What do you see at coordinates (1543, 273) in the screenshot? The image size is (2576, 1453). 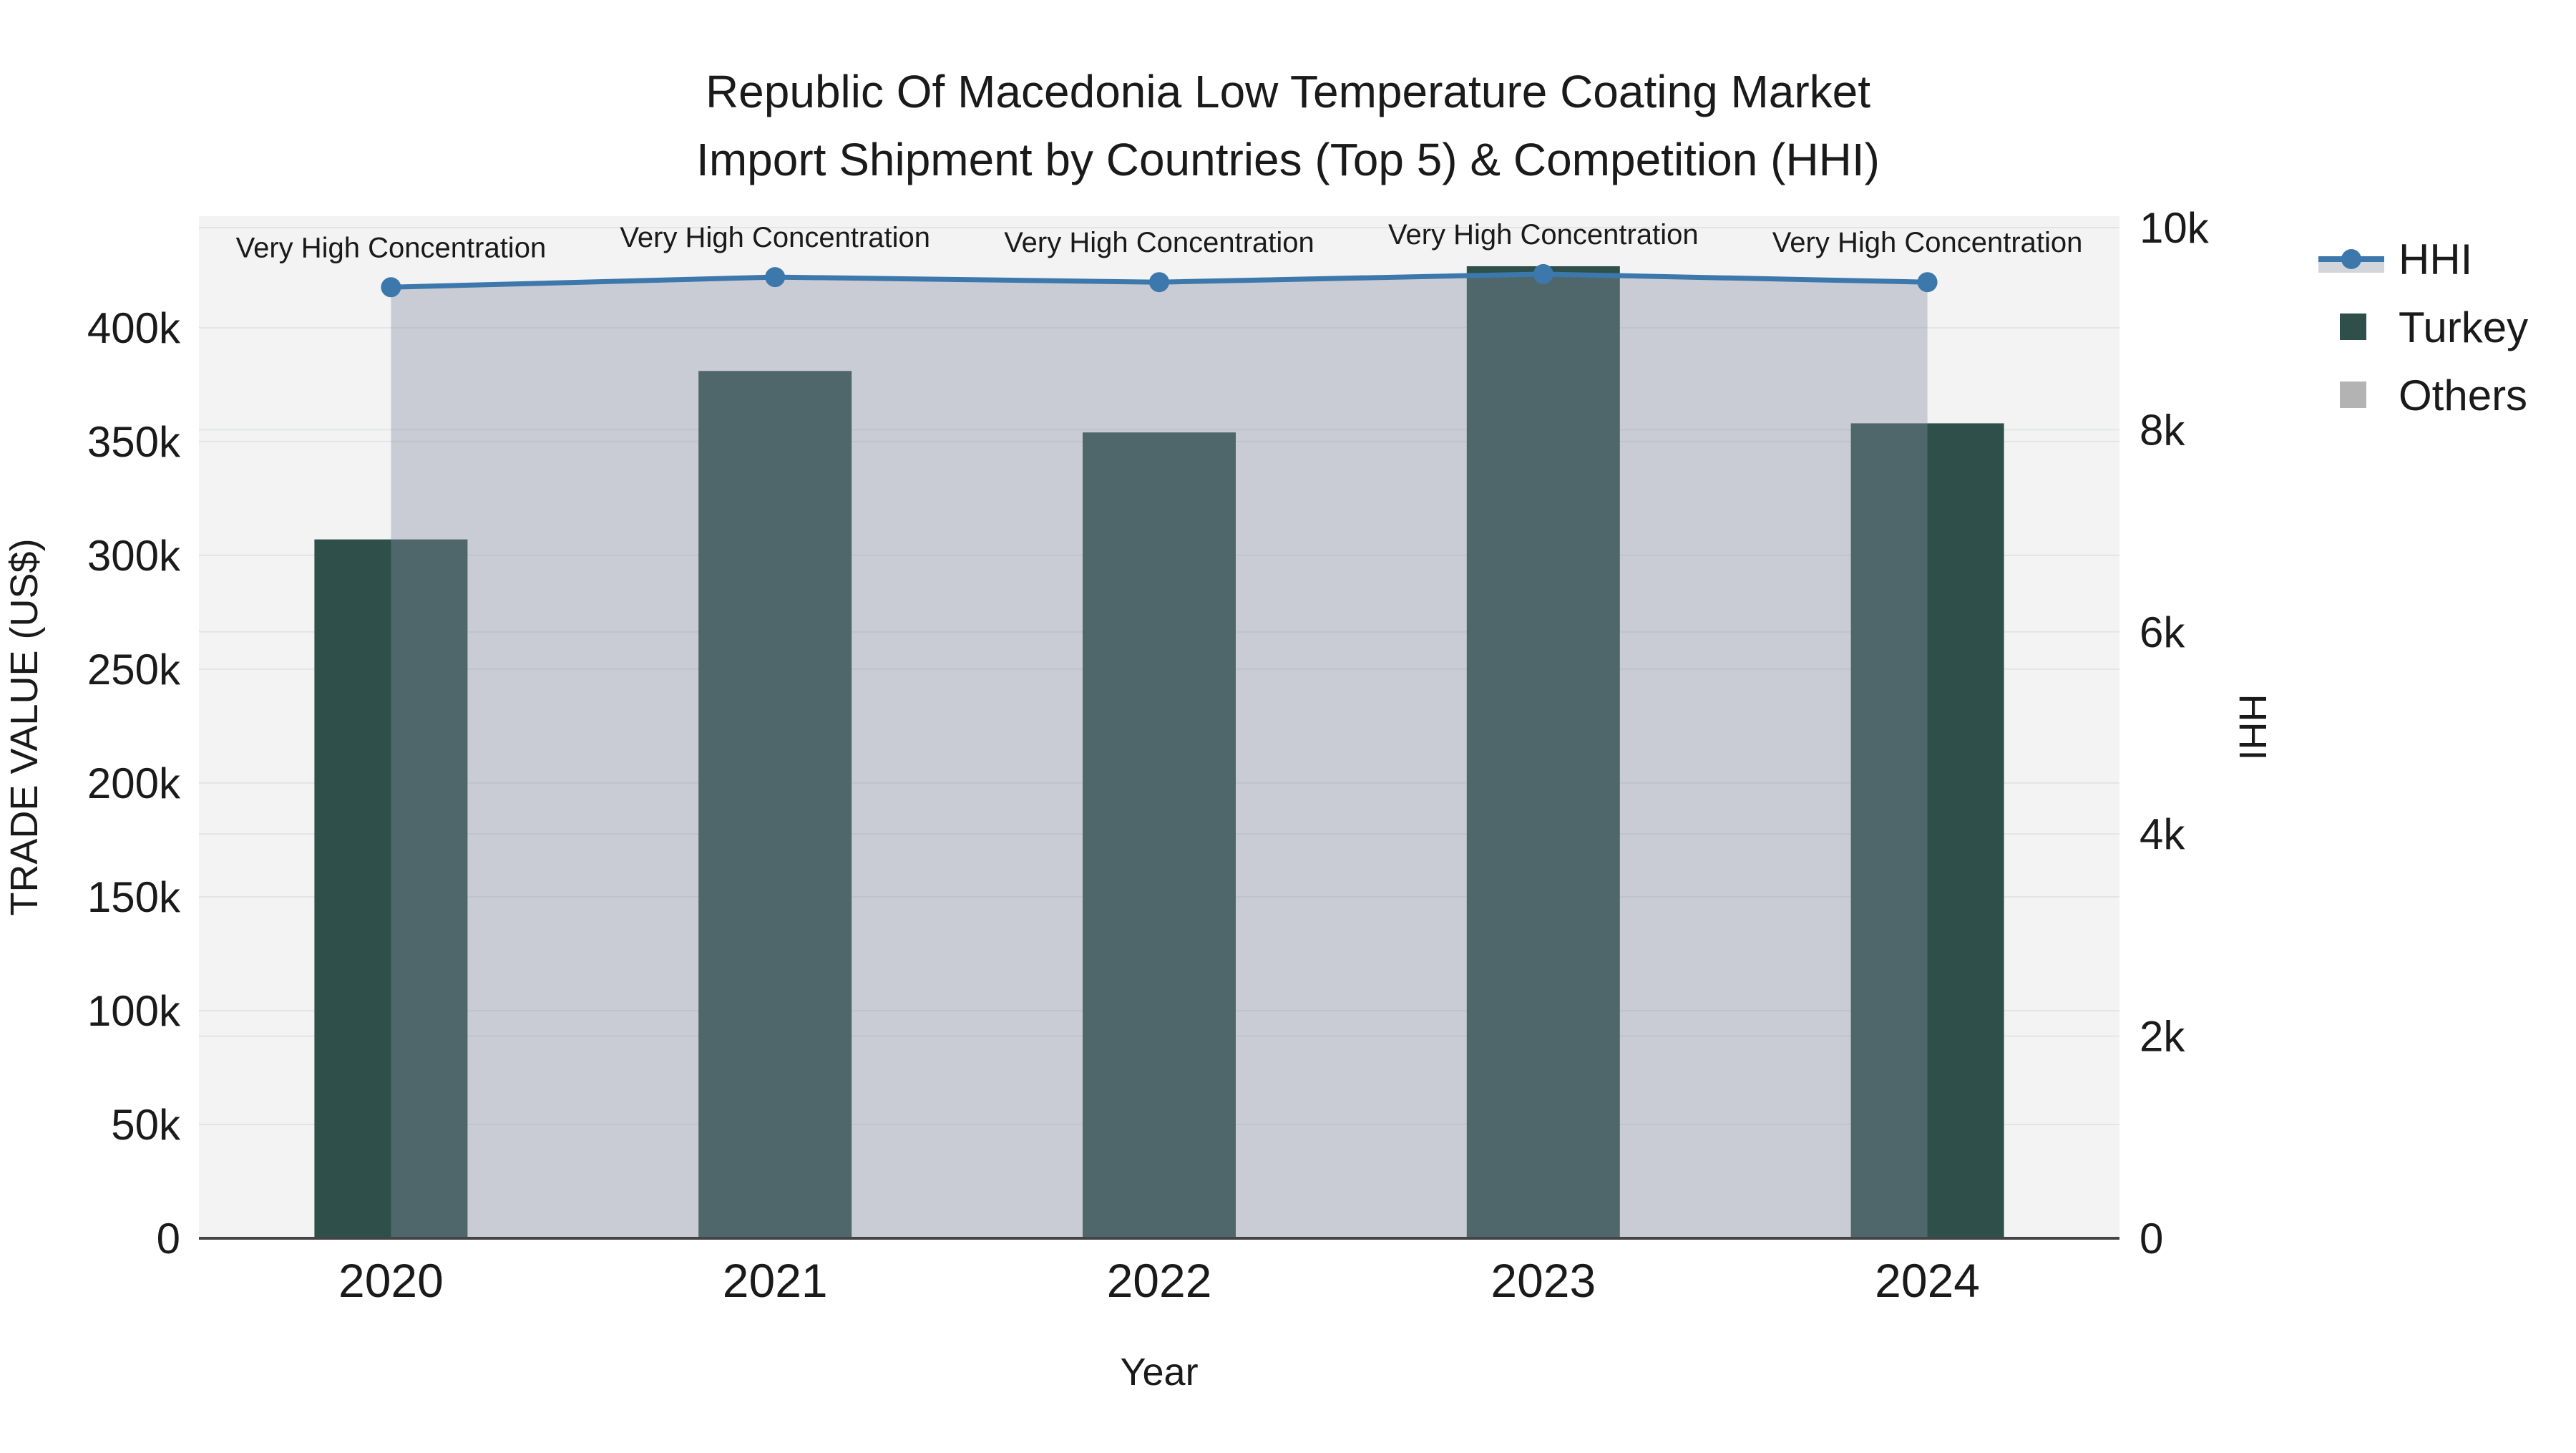 I see `hhi-marker-2023` at bounding box center [1543, 273].